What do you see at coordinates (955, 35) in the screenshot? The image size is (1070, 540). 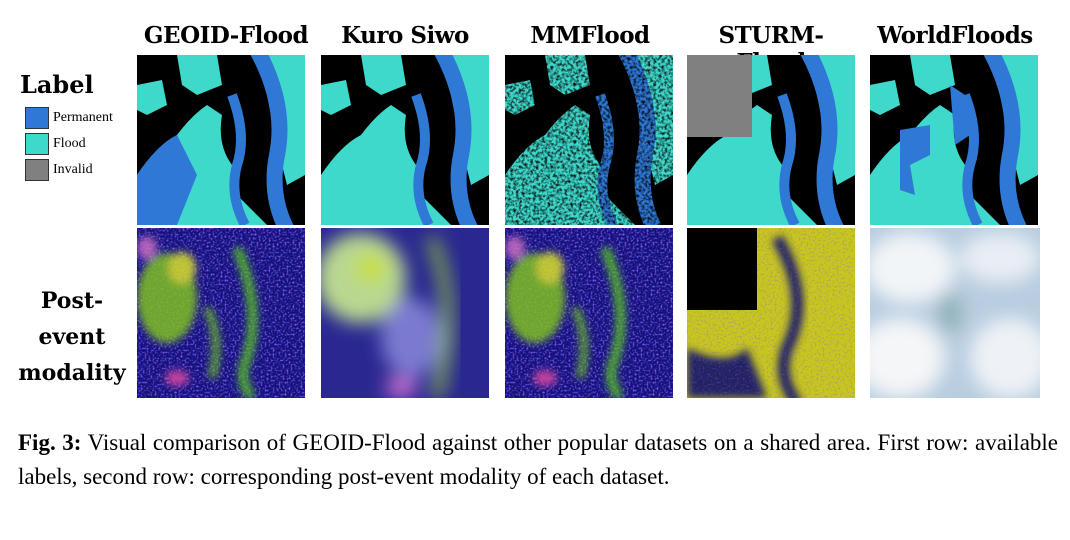 I see `column-header: WorldFloods` at bounding box center [955, 35].